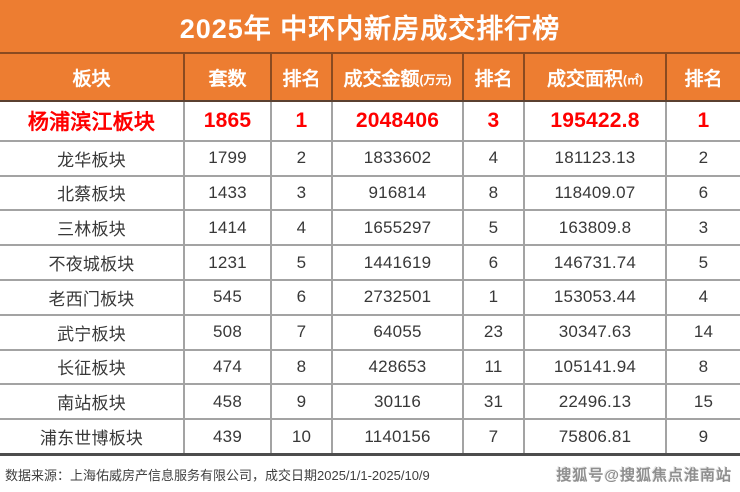 This screenshot has width=740, height=492. I want to click on cell-amount: 428653, so click(398, 367).